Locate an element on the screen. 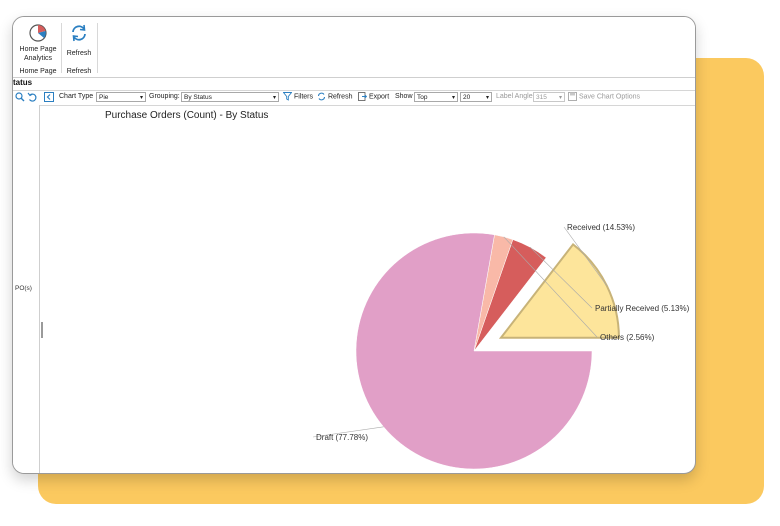 The width and height of the screenshot is (780, 526). label-angle-value: 315 is located at coordinates (541, 97).